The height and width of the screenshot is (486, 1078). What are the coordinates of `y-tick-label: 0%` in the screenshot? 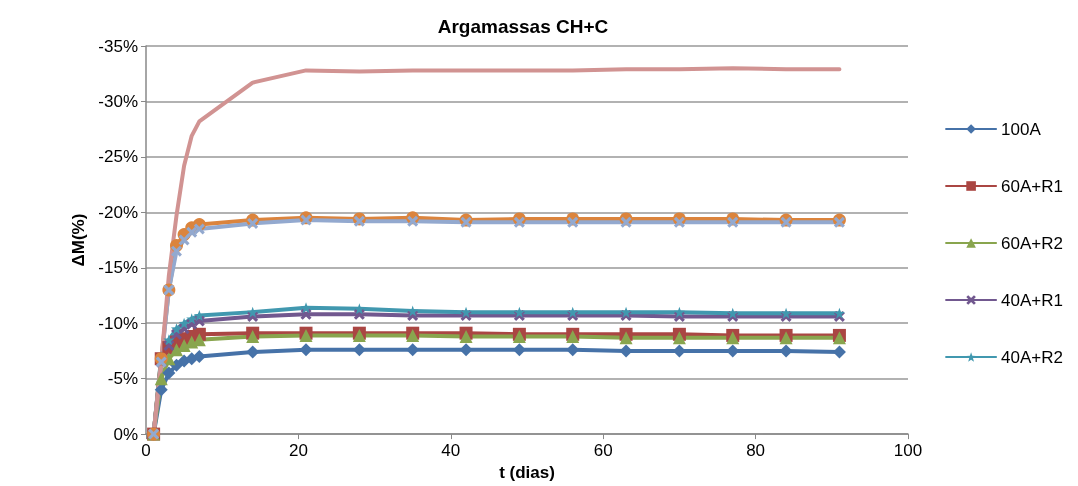 It's located at (125, 434).